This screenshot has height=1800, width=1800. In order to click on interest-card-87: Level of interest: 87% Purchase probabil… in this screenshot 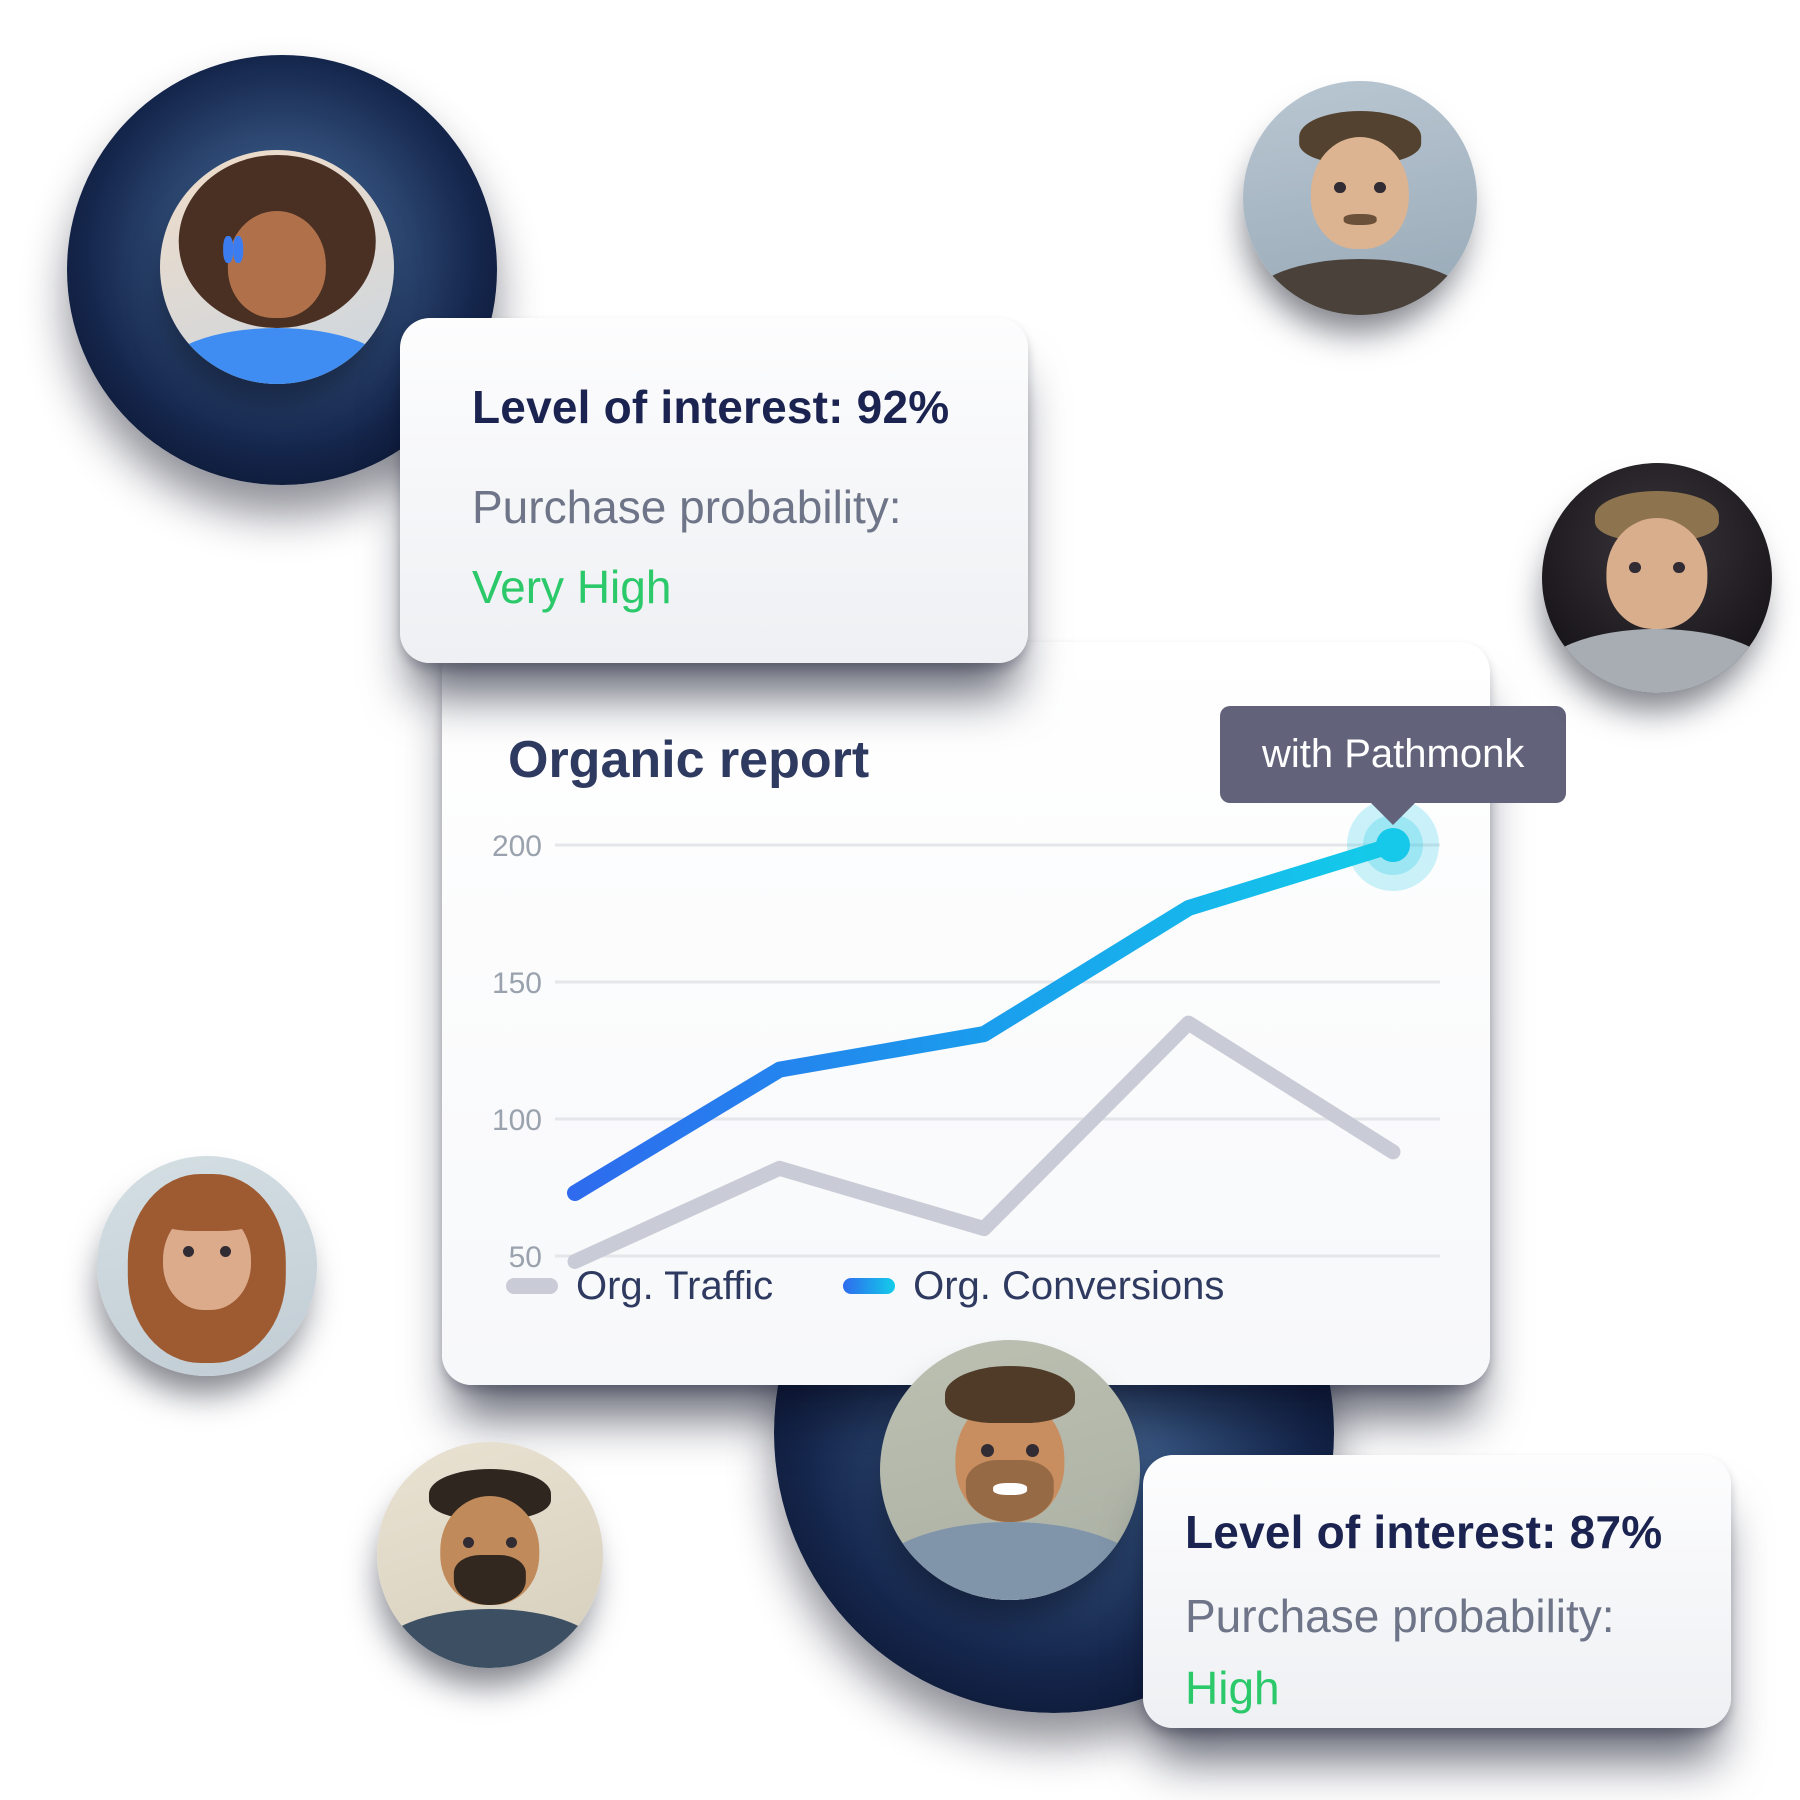, I will do `click(1437, 1591)`.